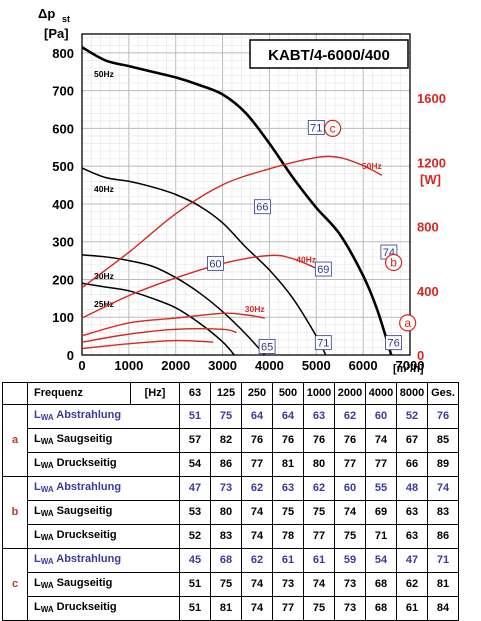  Describe the element at coordinates (381, 512) in the screenshot. I see `table-cell: 69` at that location.